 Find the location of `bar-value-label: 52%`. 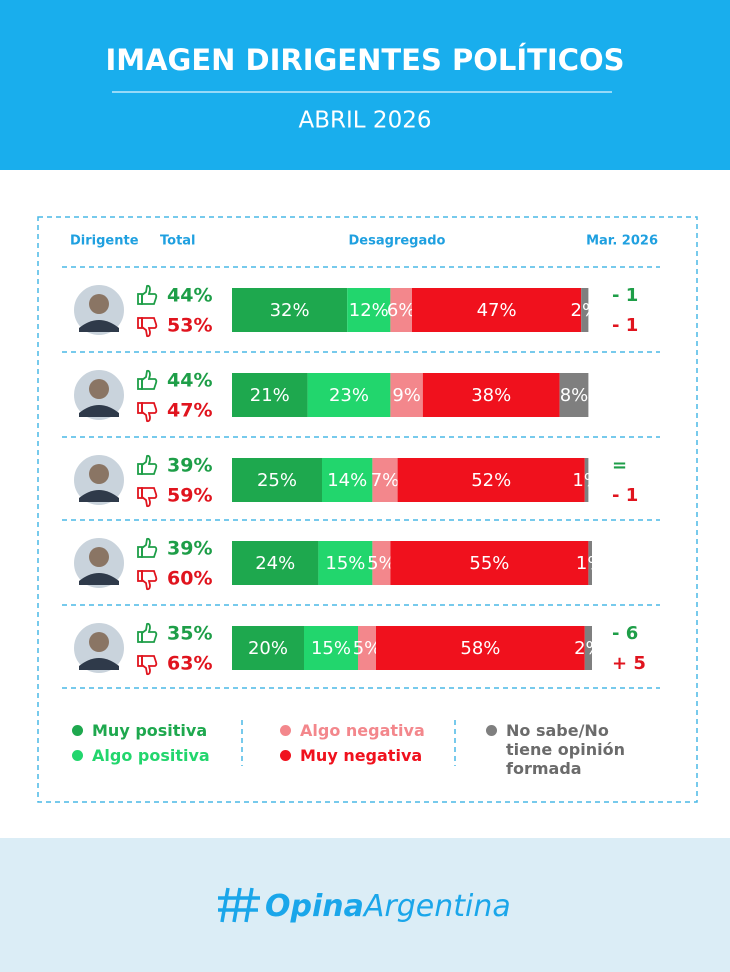

bar-value-label: 52% is located at coordinates (491, 480).